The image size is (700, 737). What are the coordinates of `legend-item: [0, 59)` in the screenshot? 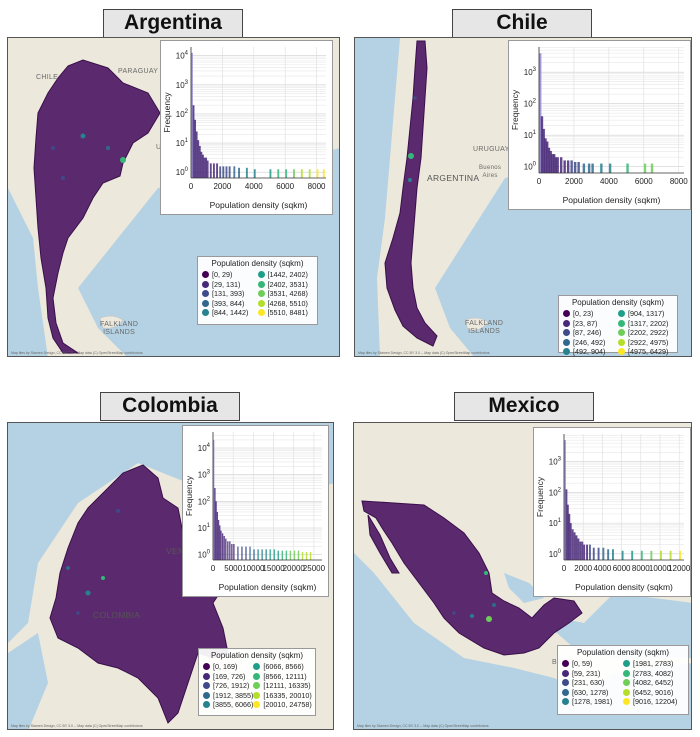 It's located at (592, 664).